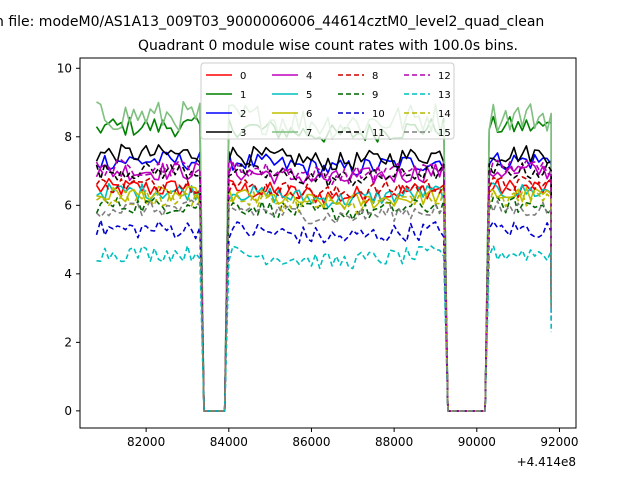 This screenshot has height=480, width=640. Describe the element at coordinates (546, 462) in the screenshot. I see `x-offset-label: +4.414e8` at that location.